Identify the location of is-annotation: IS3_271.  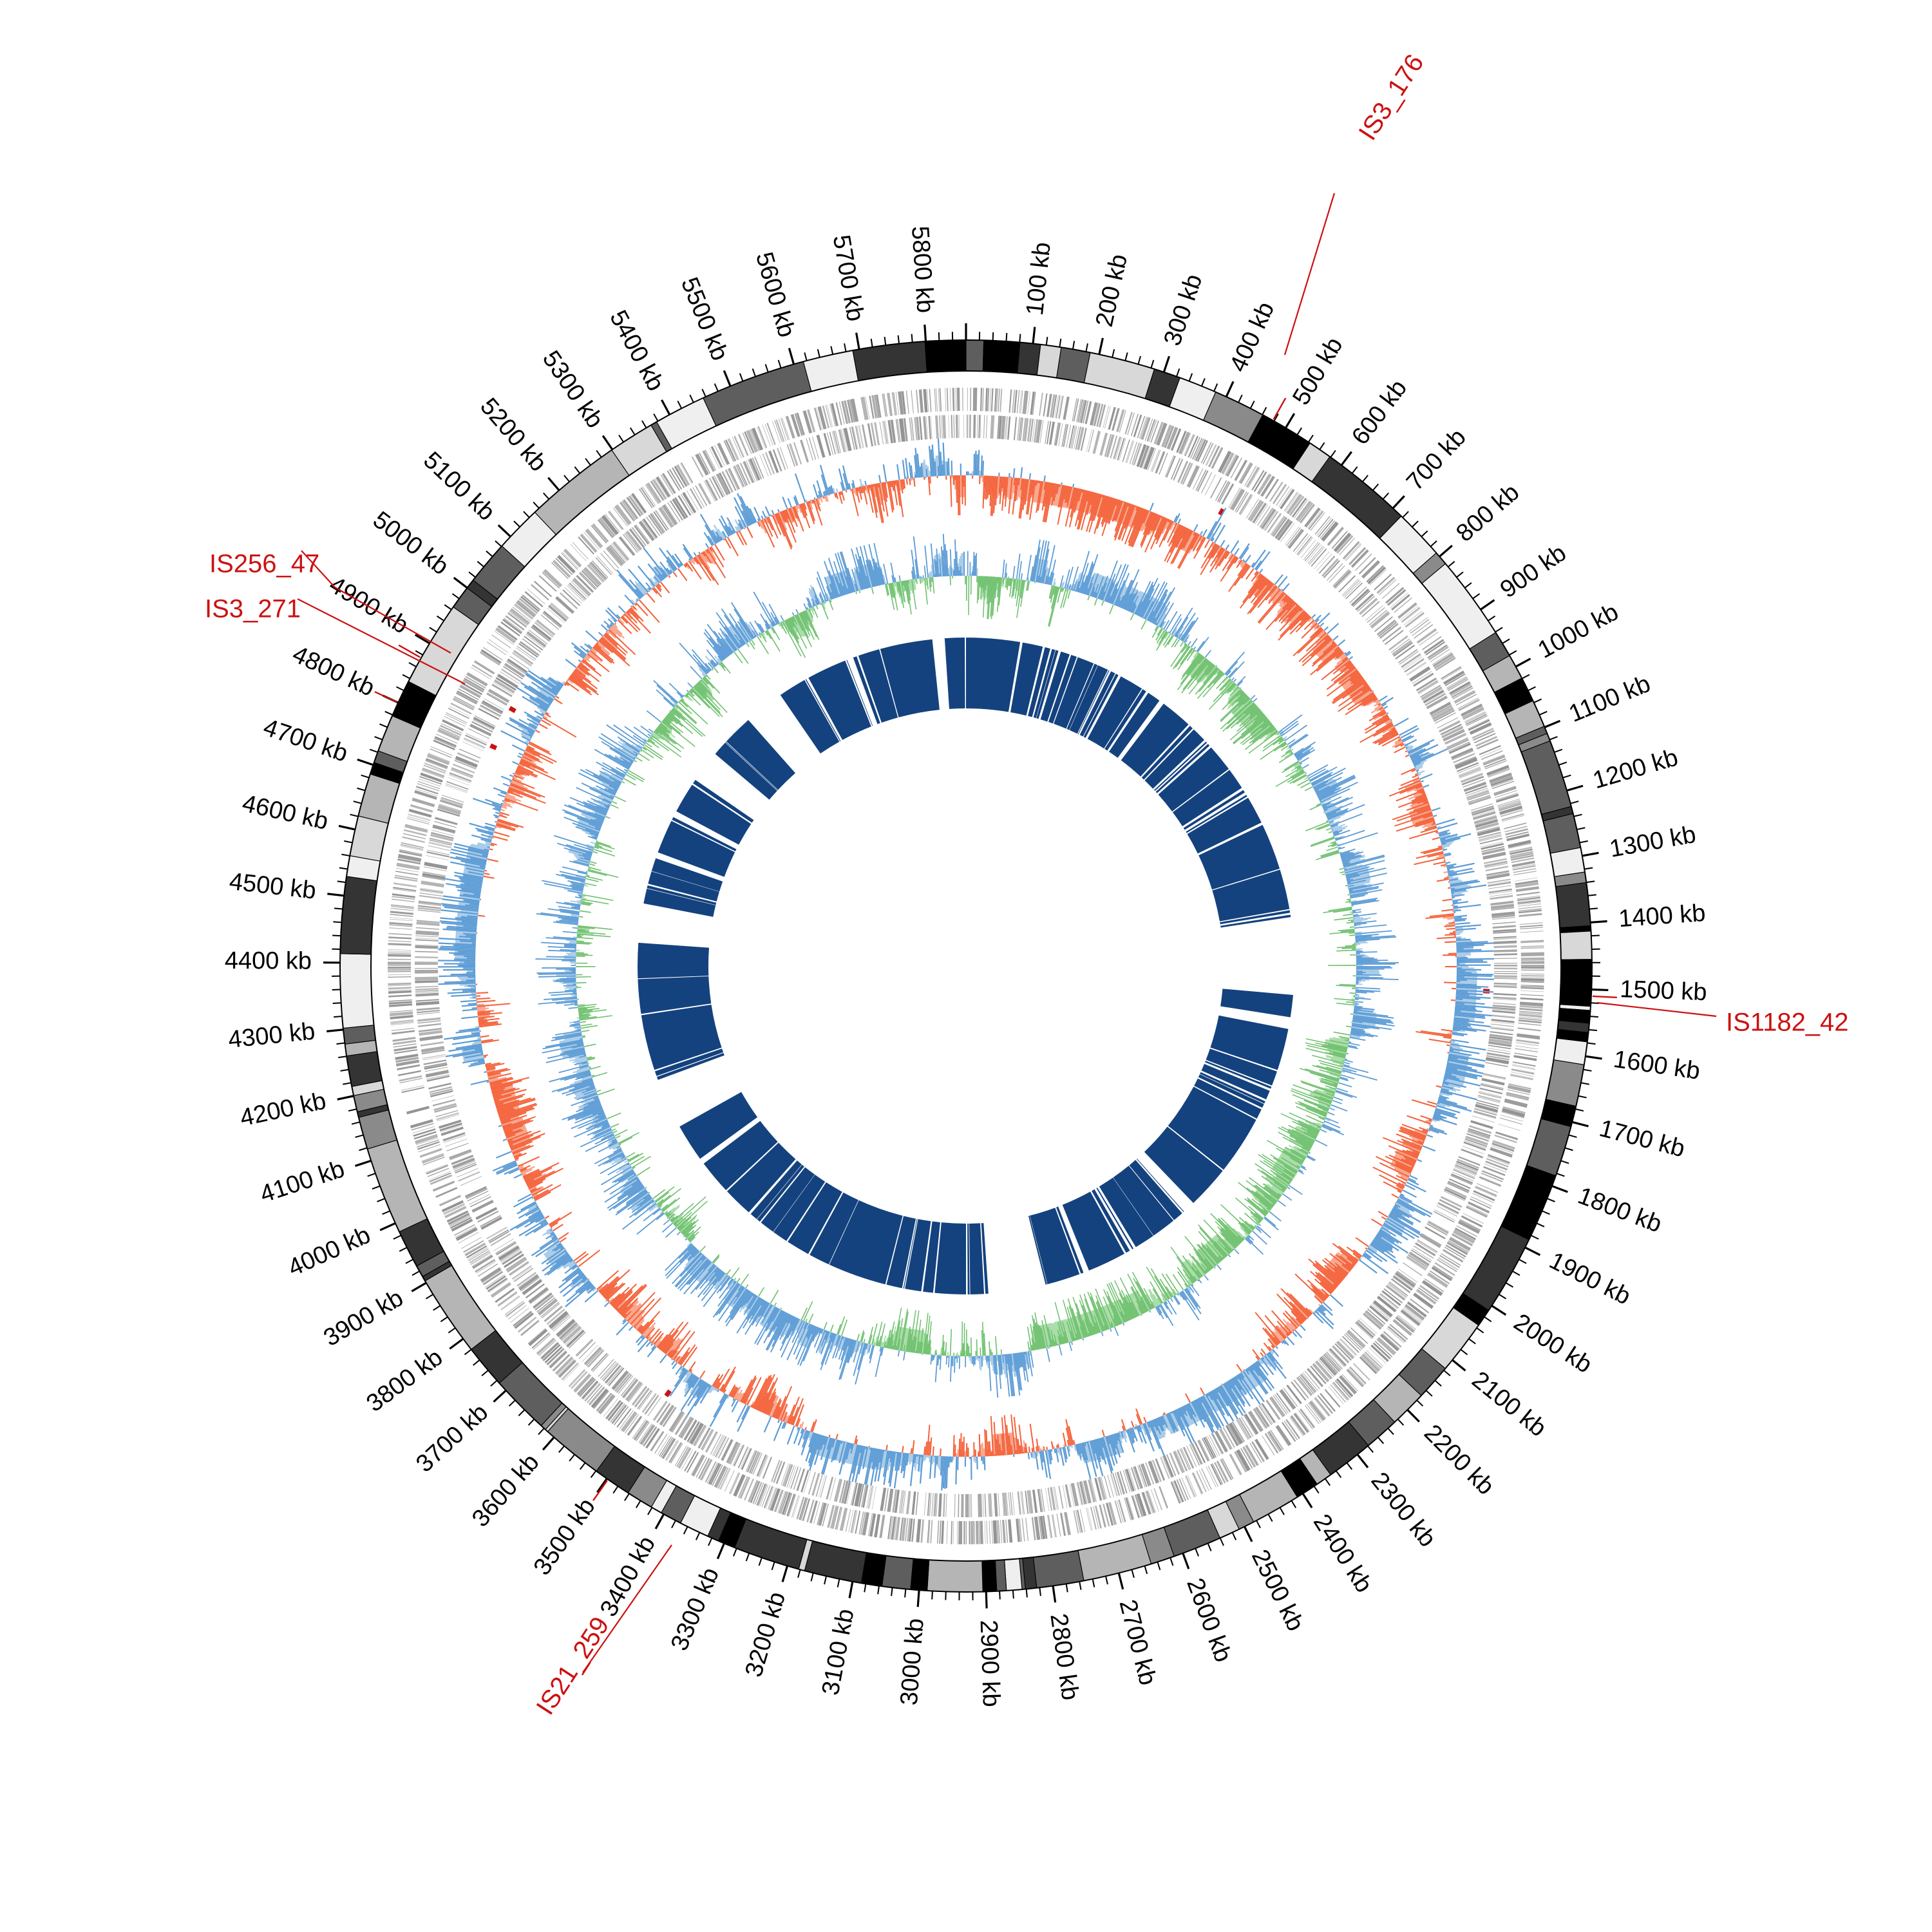
(335, 649).